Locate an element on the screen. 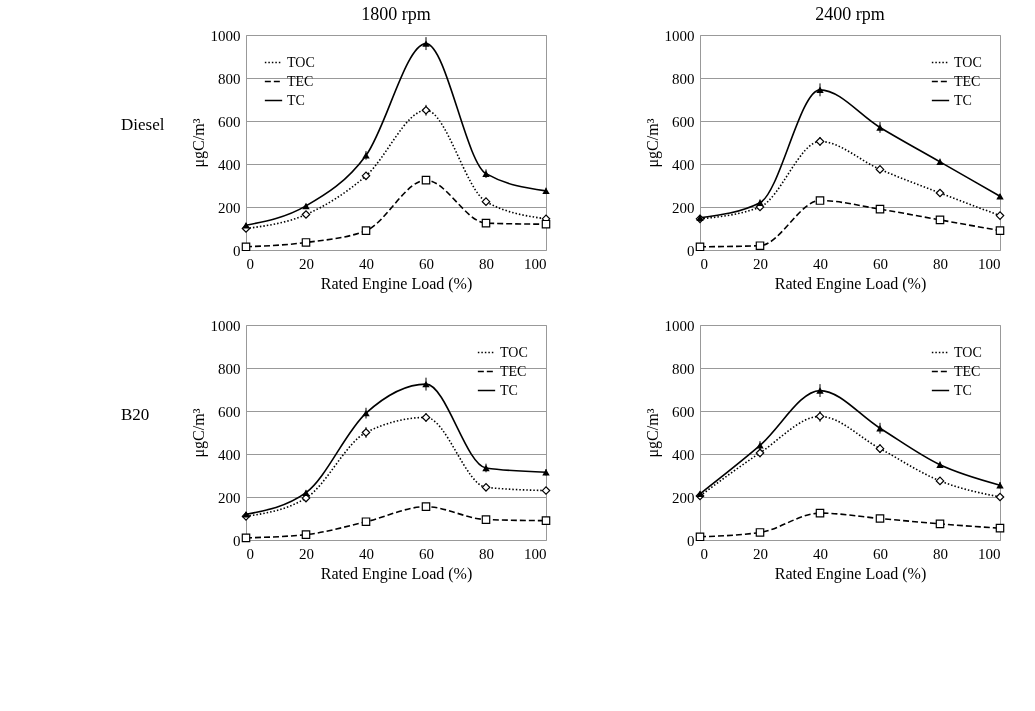 Image resolution: width=1035 pixels, height=711 pixels. text: Diesel is located at coordinates (143, 125).